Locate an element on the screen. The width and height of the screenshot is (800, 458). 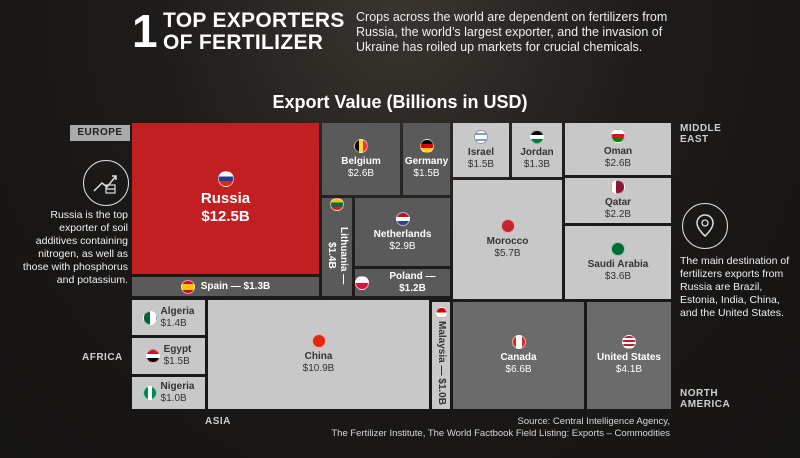
flag-saudi-arabia-icon is located at coordinates (618, 249).